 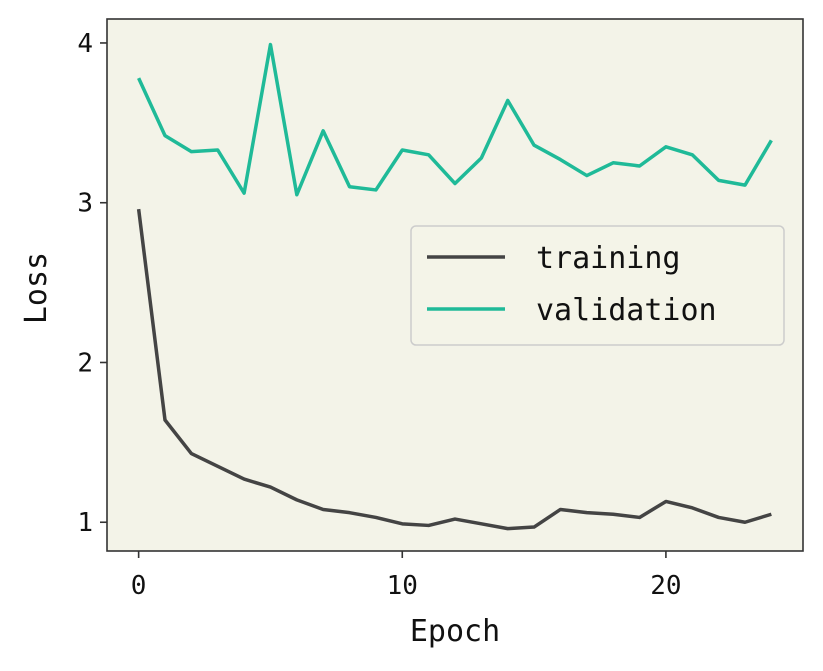 What do you see at coordinates (139, 586) in the screenshot?
I see `x-tick-label: 0` at bounding box center [139, 586].